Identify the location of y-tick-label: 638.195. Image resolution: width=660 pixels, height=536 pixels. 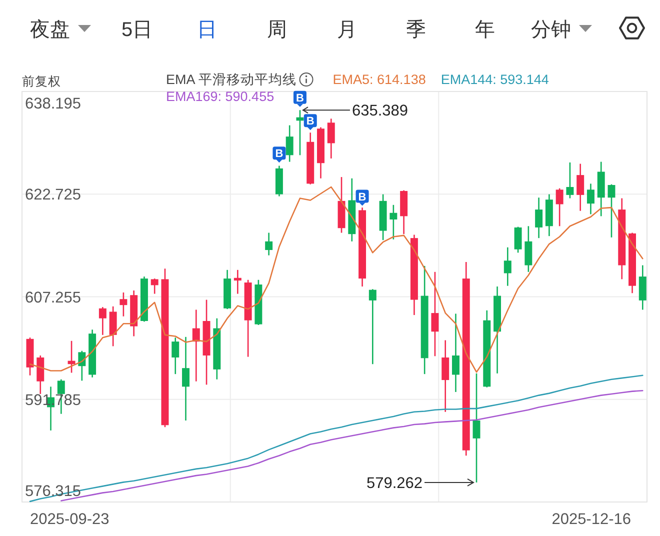
(53, 104).